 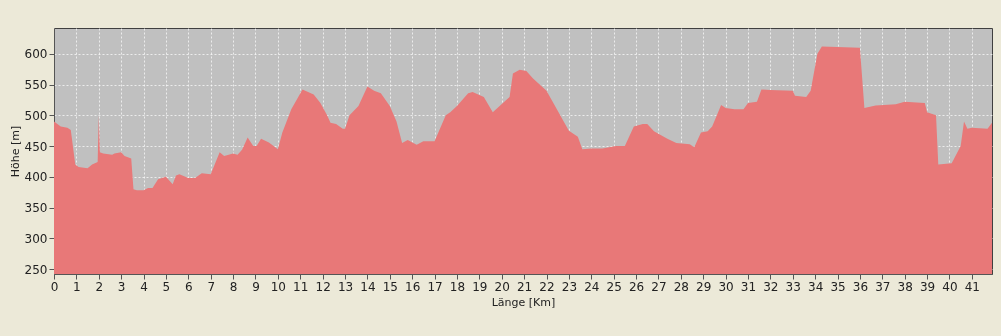 What do you see at coordinates (547, 286) in the screenshot?
I see `x-tick-label: 22` at bounding box center [547, 286].